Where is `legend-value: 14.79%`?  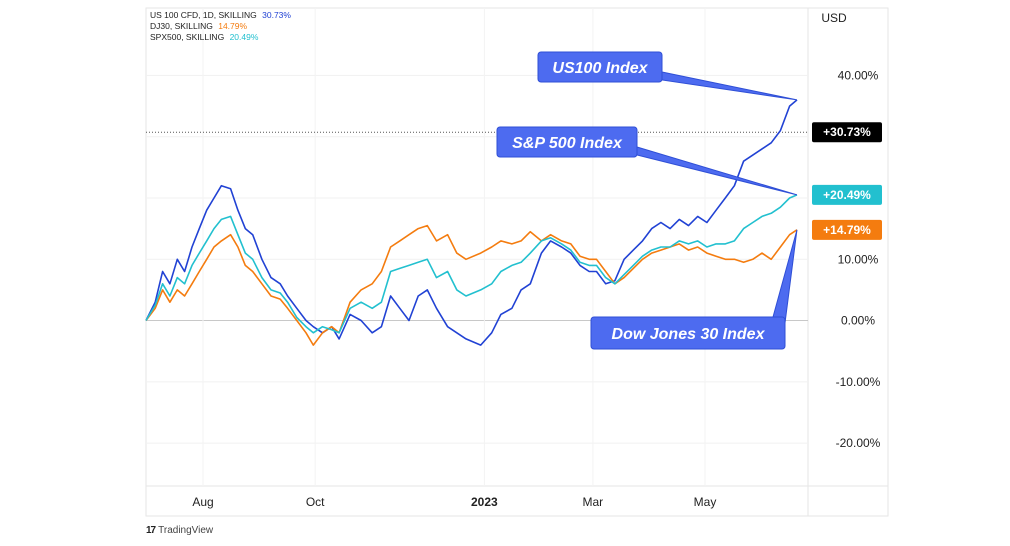
legend-value: 14.79% is located at coordinates (233, 26).